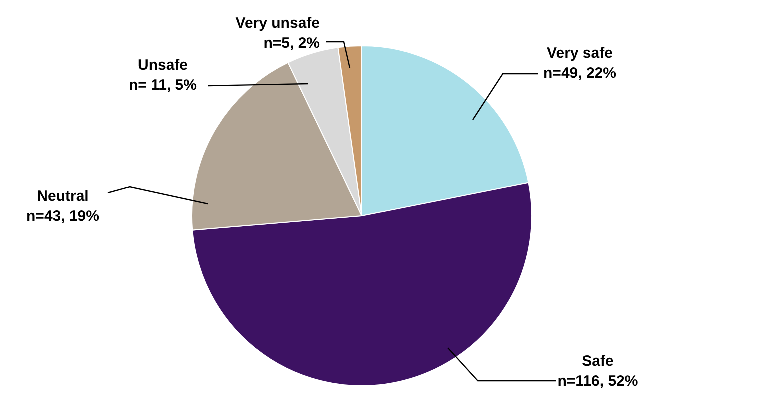 This screenshot has width=765, height=405. I want to click on slice-label: Neutral, so click(63, 196).